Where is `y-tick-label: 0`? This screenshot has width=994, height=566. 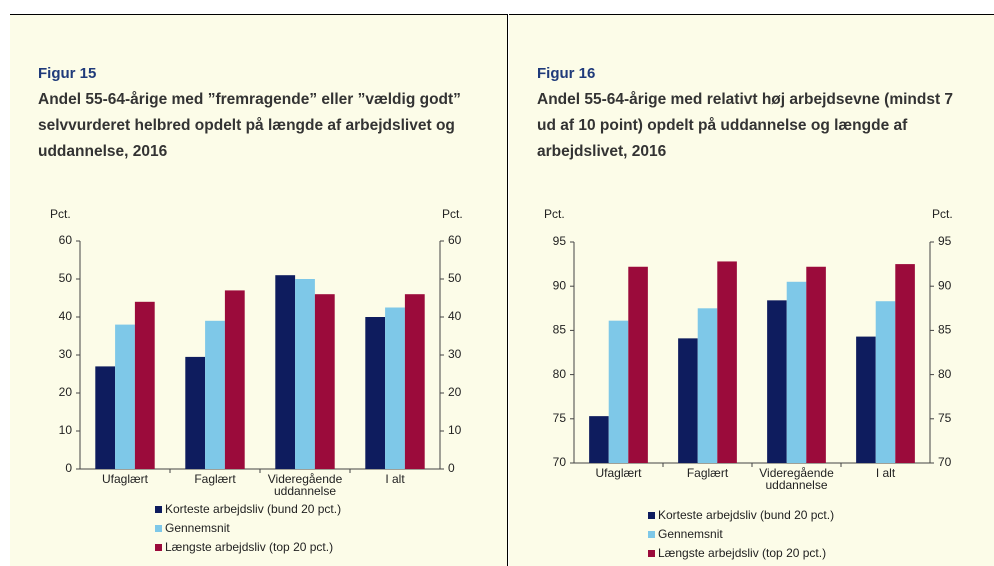
y-tick-label: 0 is located at coordinates (68, 468).